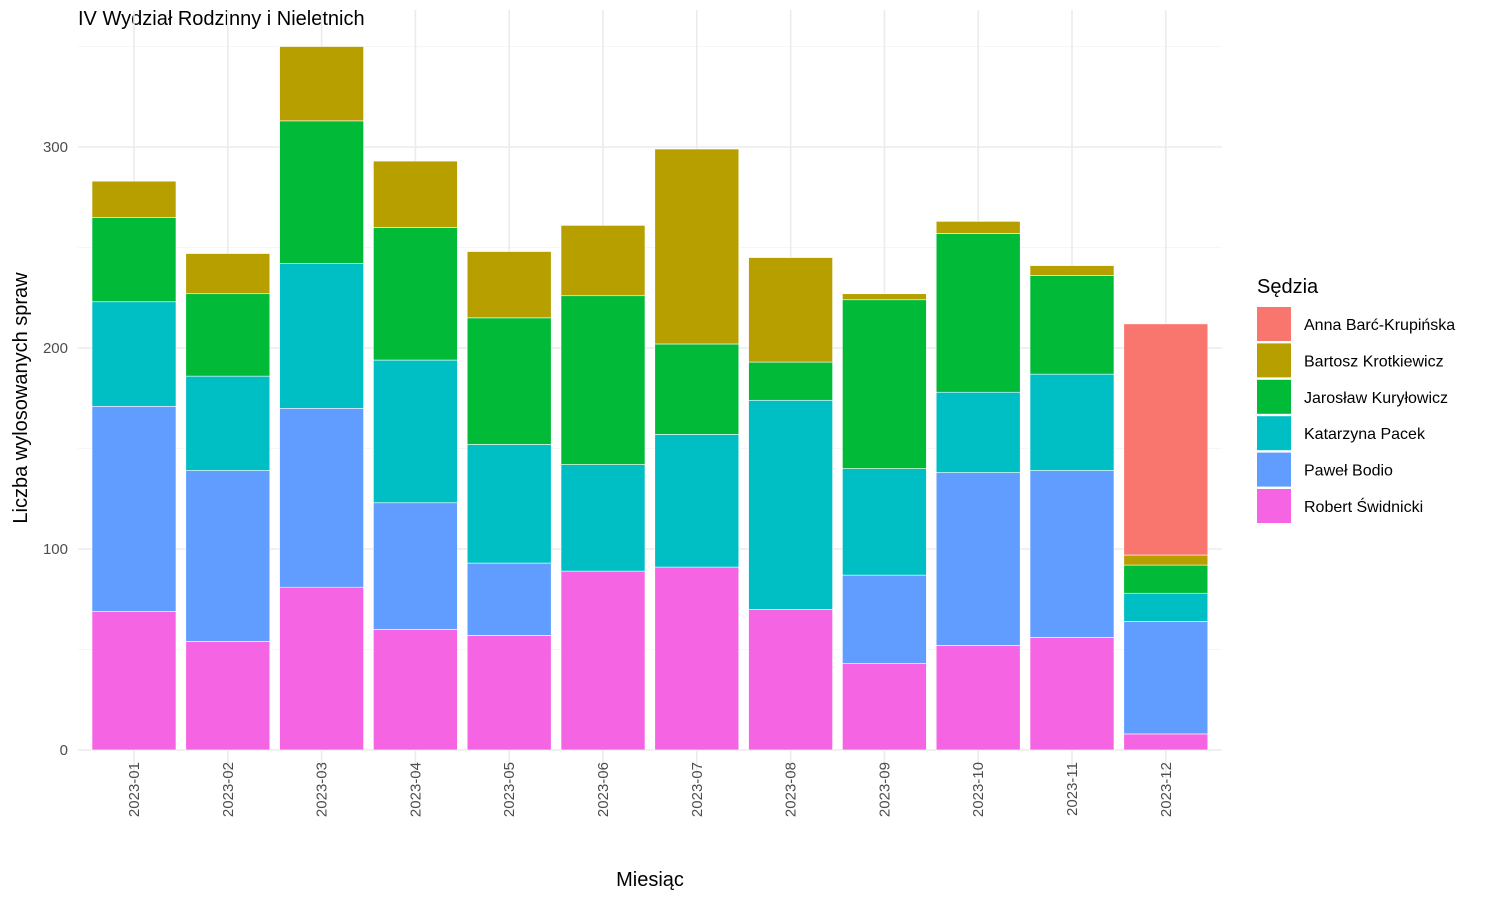  What do you see at coordinates (55, 549) in the screenshot?
I see `y-tick-label: 100` at bounding box center [55, 549].